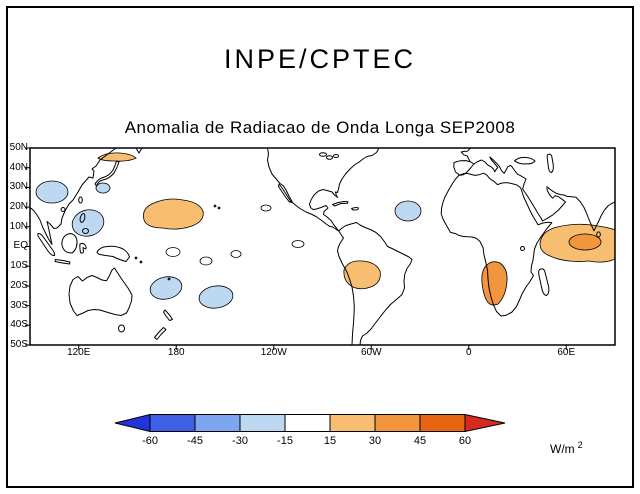 The height and width of the screenshot is (494, 640). Describe the element at coordinates (235, 235) in the screenshot. I see `contour-outlines` at that location.